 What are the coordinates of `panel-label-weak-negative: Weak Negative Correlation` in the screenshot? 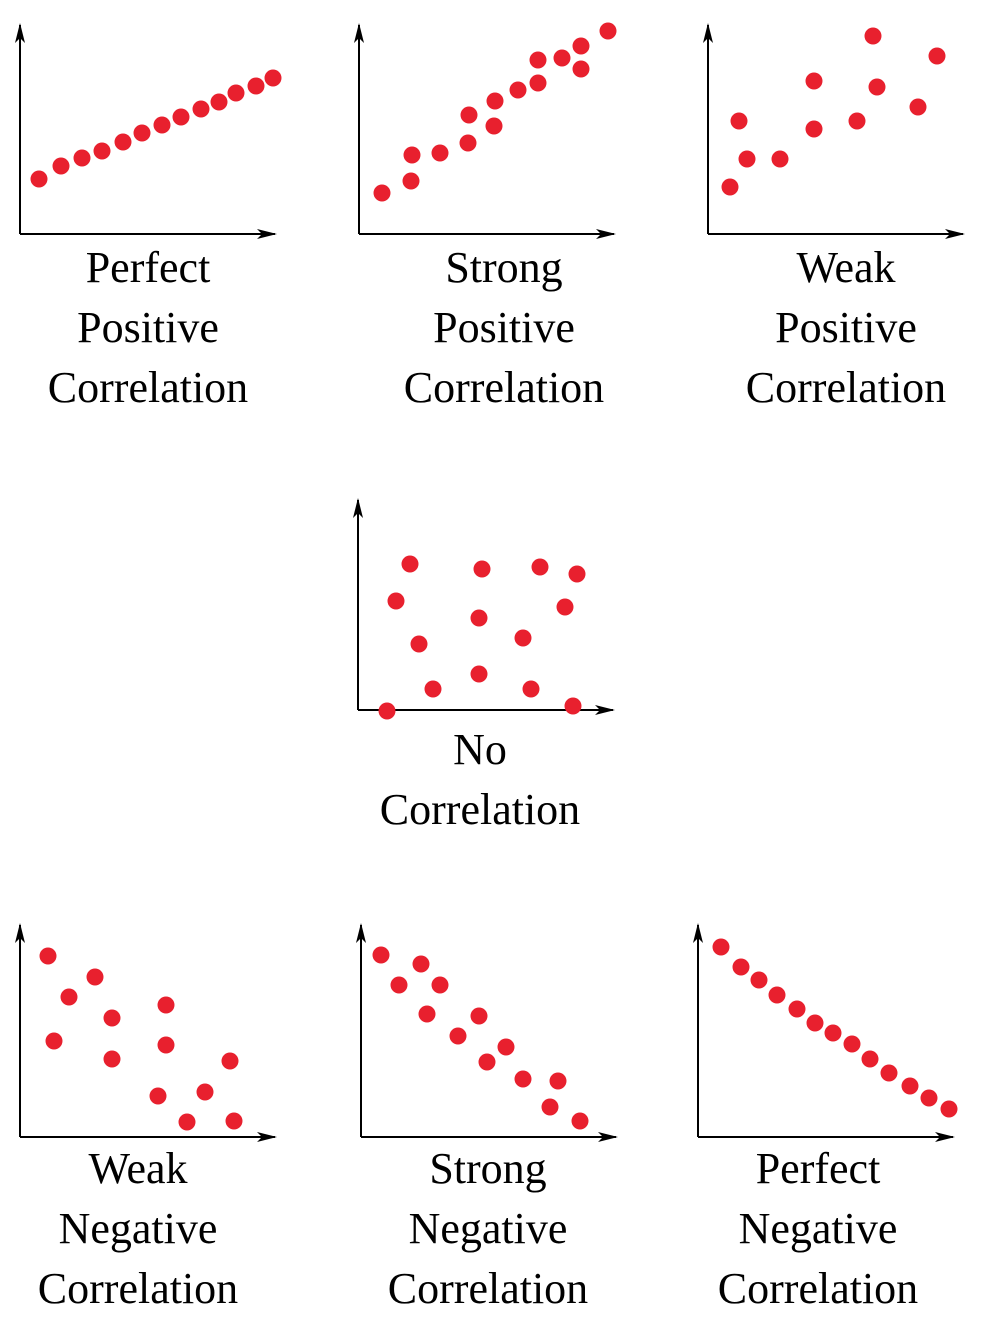 It's located at (138, 1228).